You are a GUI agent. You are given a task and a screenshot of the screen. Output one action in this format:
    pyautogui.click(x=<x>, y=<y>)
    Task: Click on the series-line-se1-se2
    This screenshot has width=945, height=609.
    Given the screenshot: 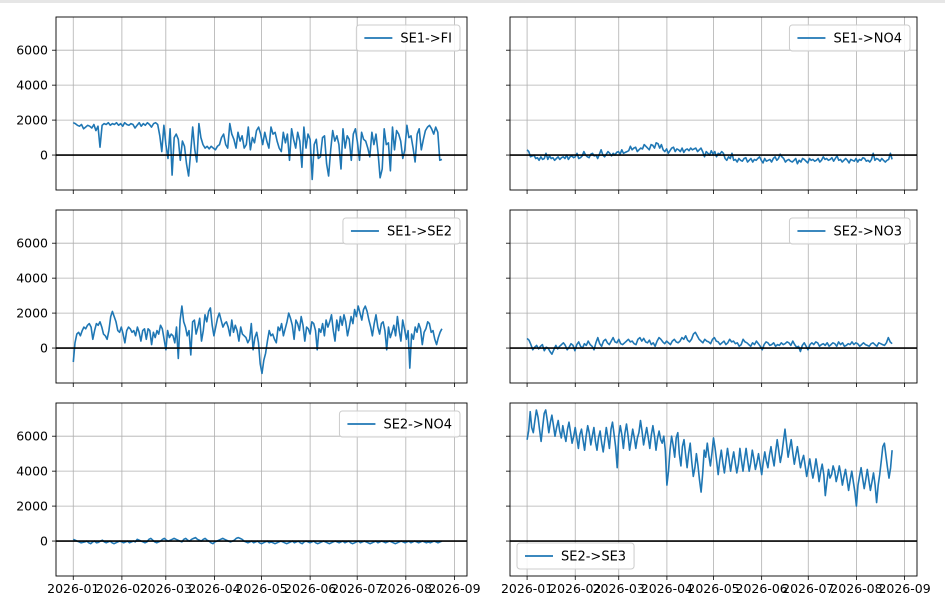 What is the action you would take?
    pyautogui.click(x=257, y=340)
    